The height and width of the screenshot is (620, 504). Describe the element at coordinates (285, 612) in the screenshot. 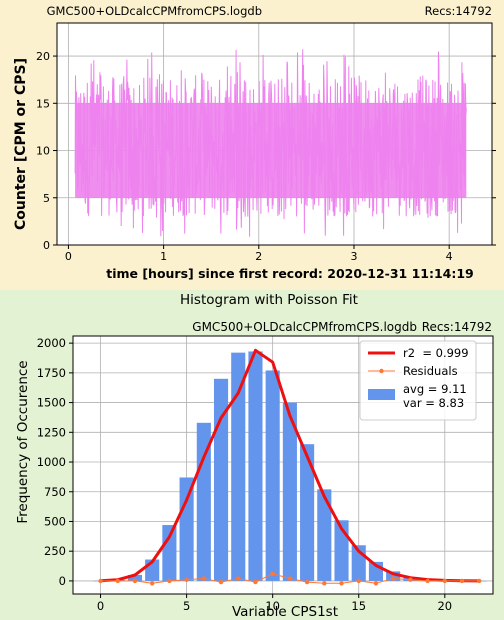

I see `hist-x-axis-label: Variable CPS1st` at that location.